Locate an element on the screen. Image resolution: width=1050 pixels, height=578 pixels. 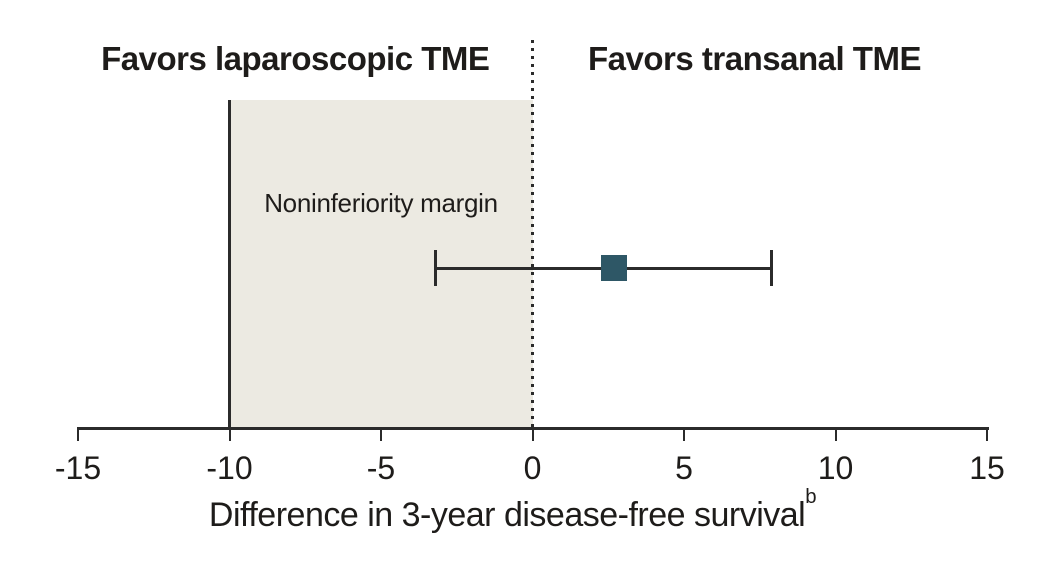
favors-laparoscopic-label: Favors laparoscopic TME is located at coordinates (295, 58).